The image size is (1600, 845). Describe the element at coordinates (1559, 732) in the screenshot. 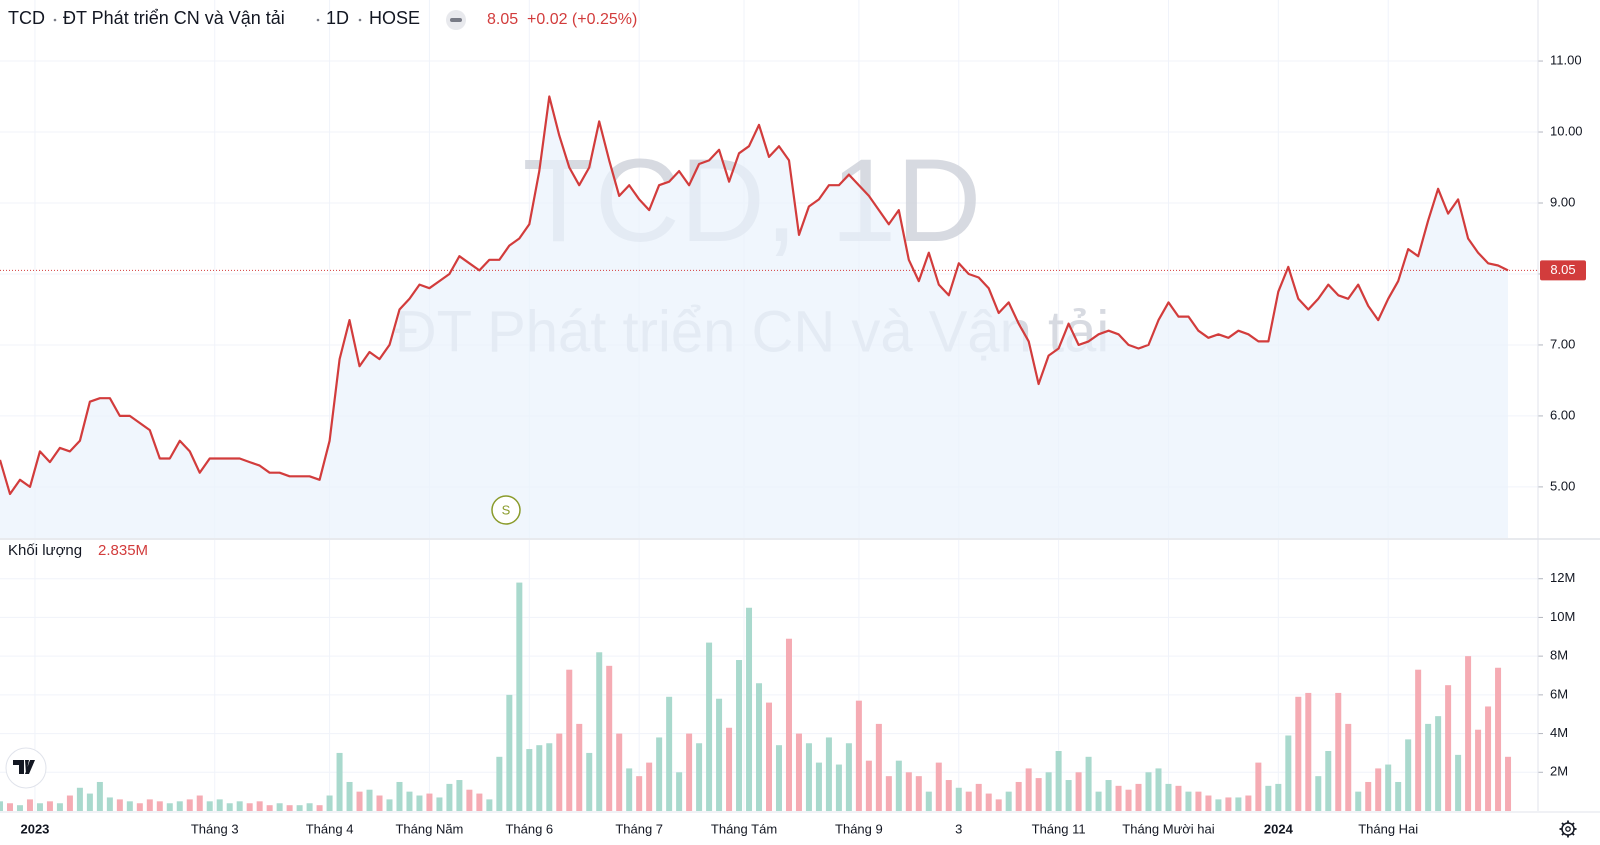

I see `y-tick-label: 4M` at that location.